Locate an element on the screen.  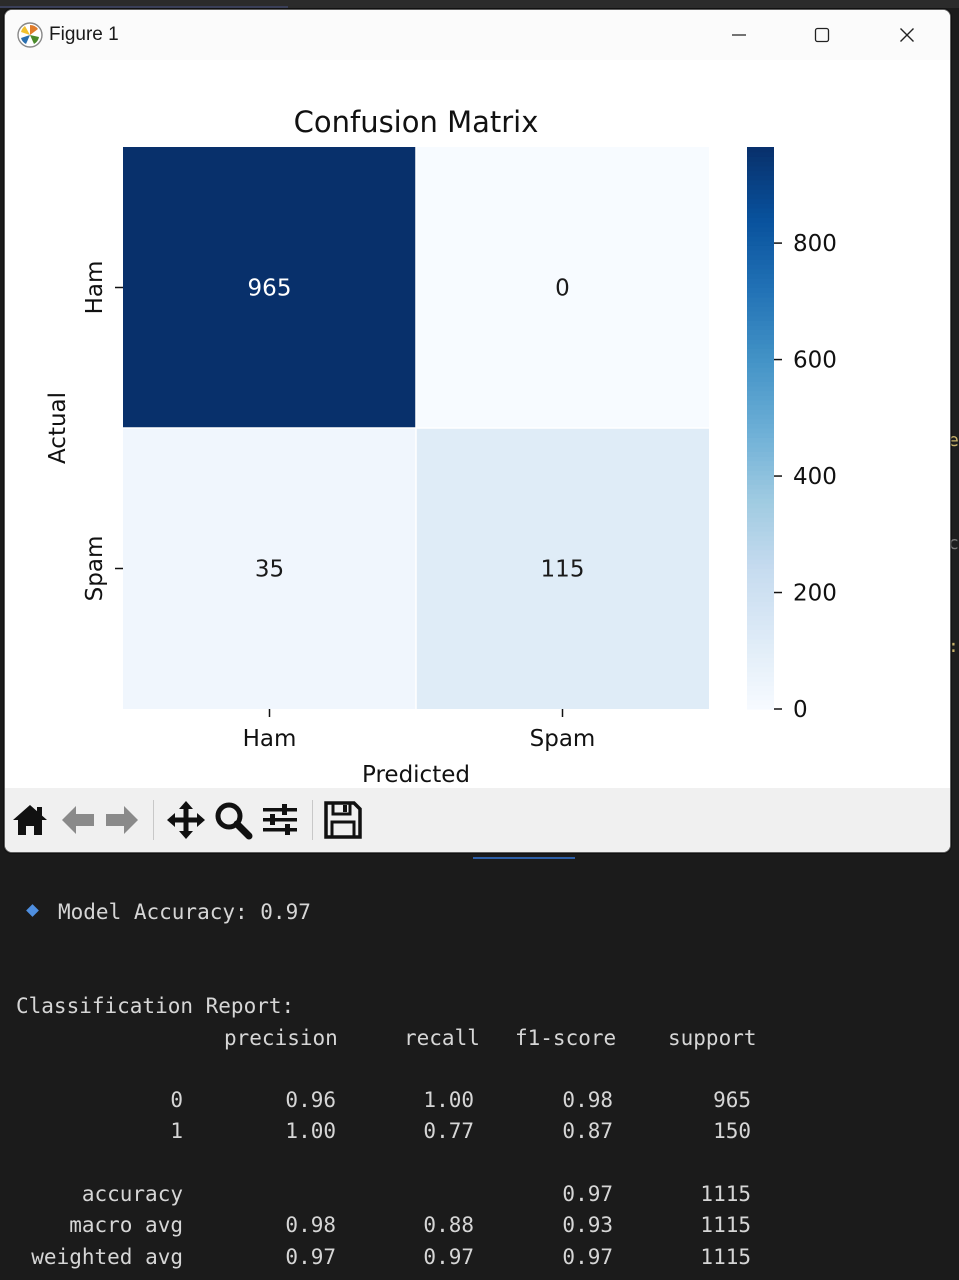
y-tick-label: Spam is located at coordinates (95, 569).